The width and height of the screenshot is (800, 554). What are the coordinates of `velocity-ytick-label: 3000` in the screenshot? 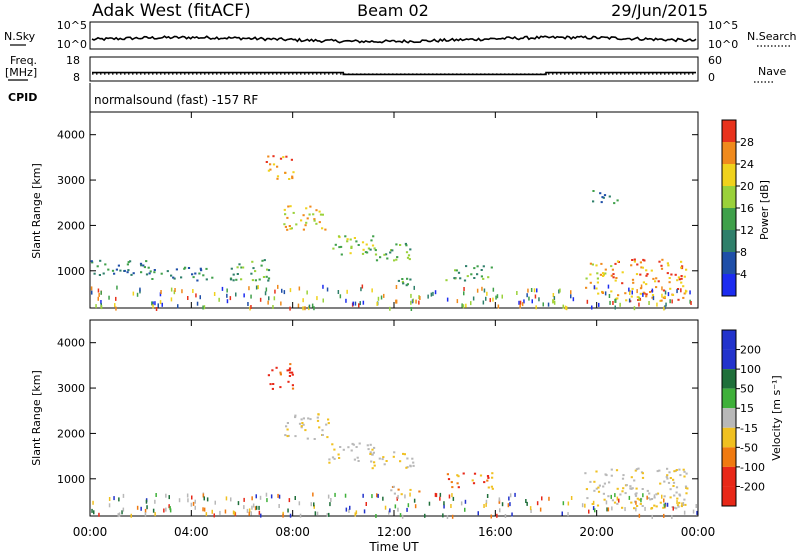 It's located at (71, 388).